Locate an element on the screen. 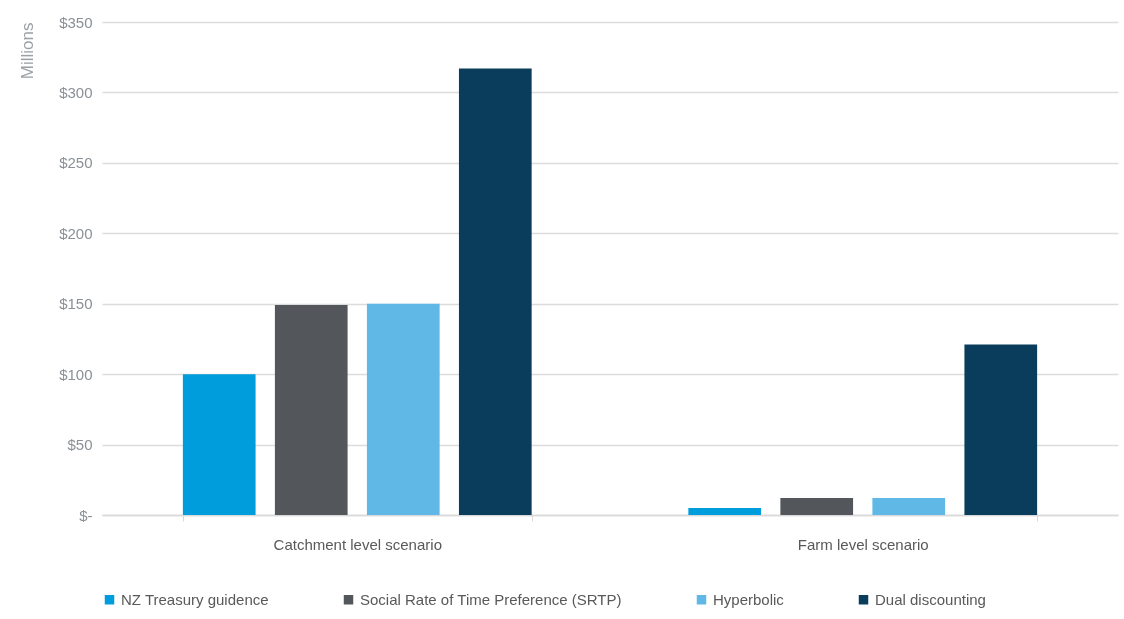  y-tick-label: $100 is located at coordinates (76, 374).